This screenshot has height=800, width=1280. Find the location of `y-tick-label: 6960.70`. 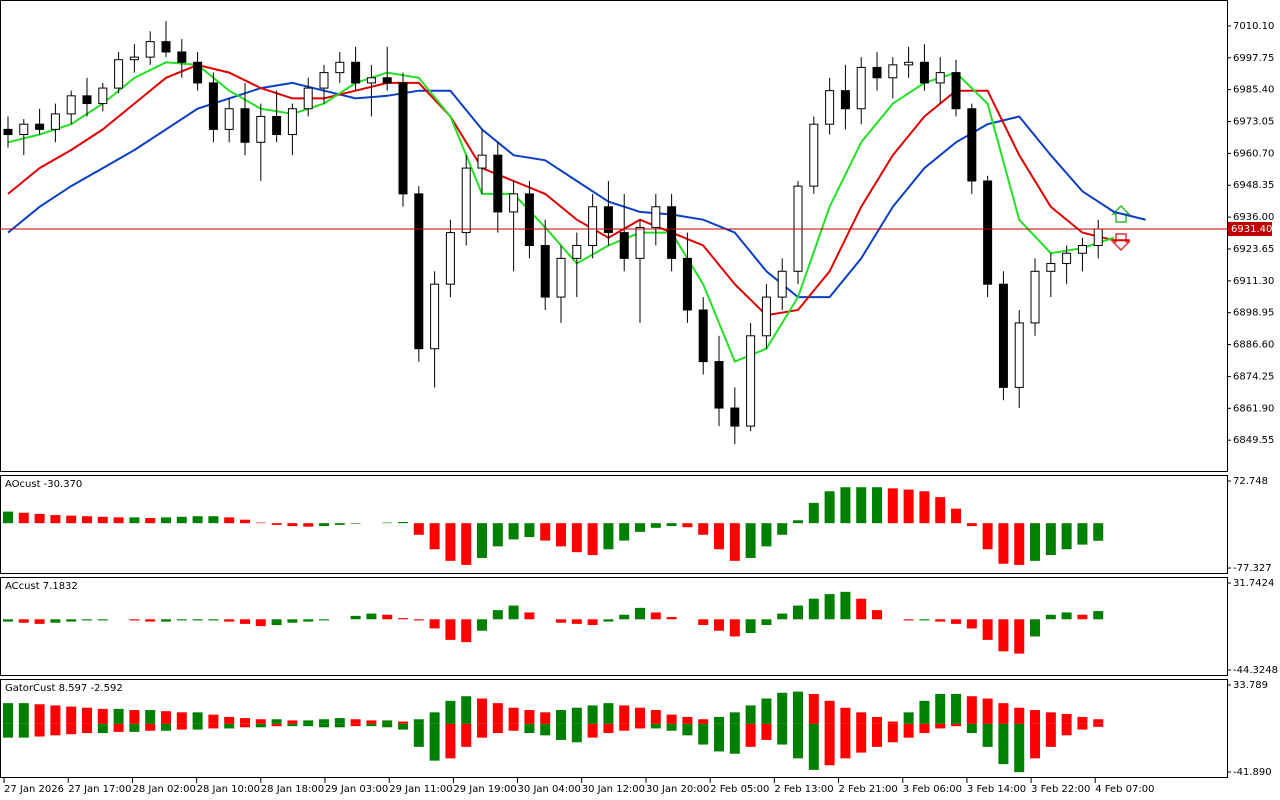

y-tick-label: 6960.70 is located at coordinates (1253, 153).